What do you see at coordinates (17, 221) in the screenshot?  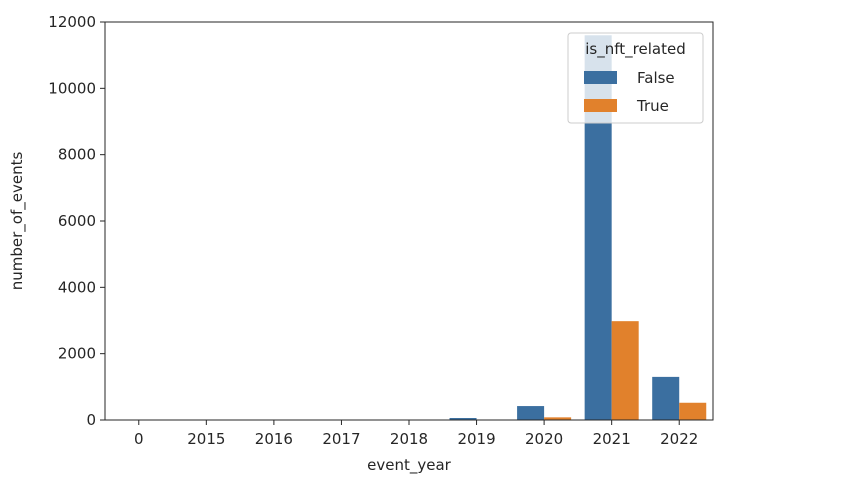 I see `y-axis-label: number_of_events` at bounding box center [17, 221].